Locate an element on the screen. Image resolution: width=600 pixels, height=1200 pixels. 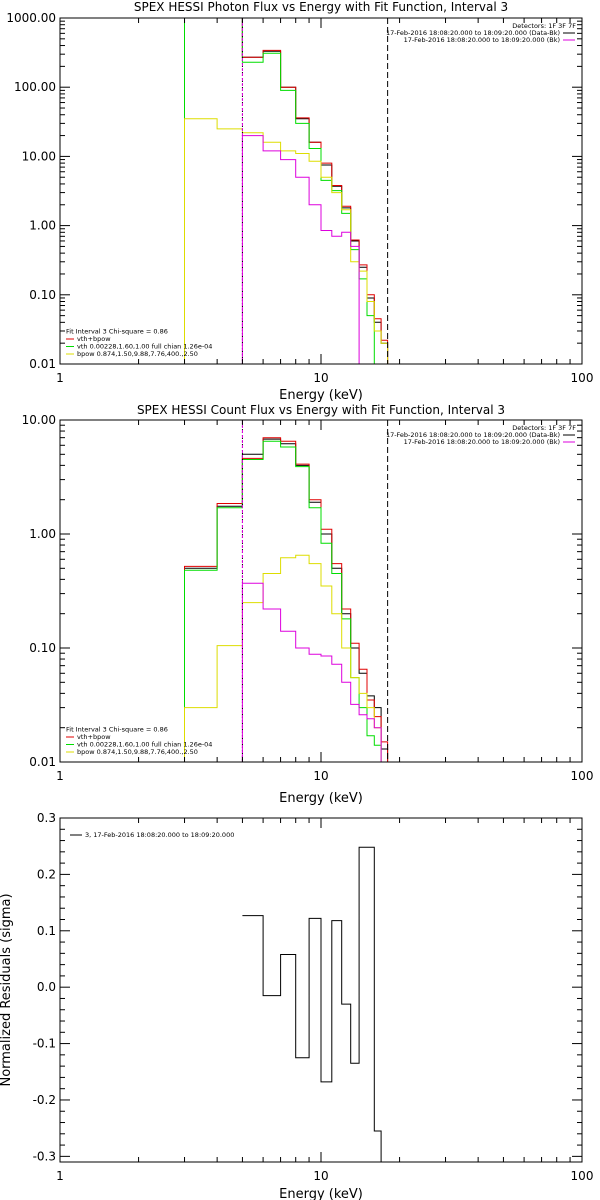
y-tick-label: -0.2 is located at coordinates (44, 1100).